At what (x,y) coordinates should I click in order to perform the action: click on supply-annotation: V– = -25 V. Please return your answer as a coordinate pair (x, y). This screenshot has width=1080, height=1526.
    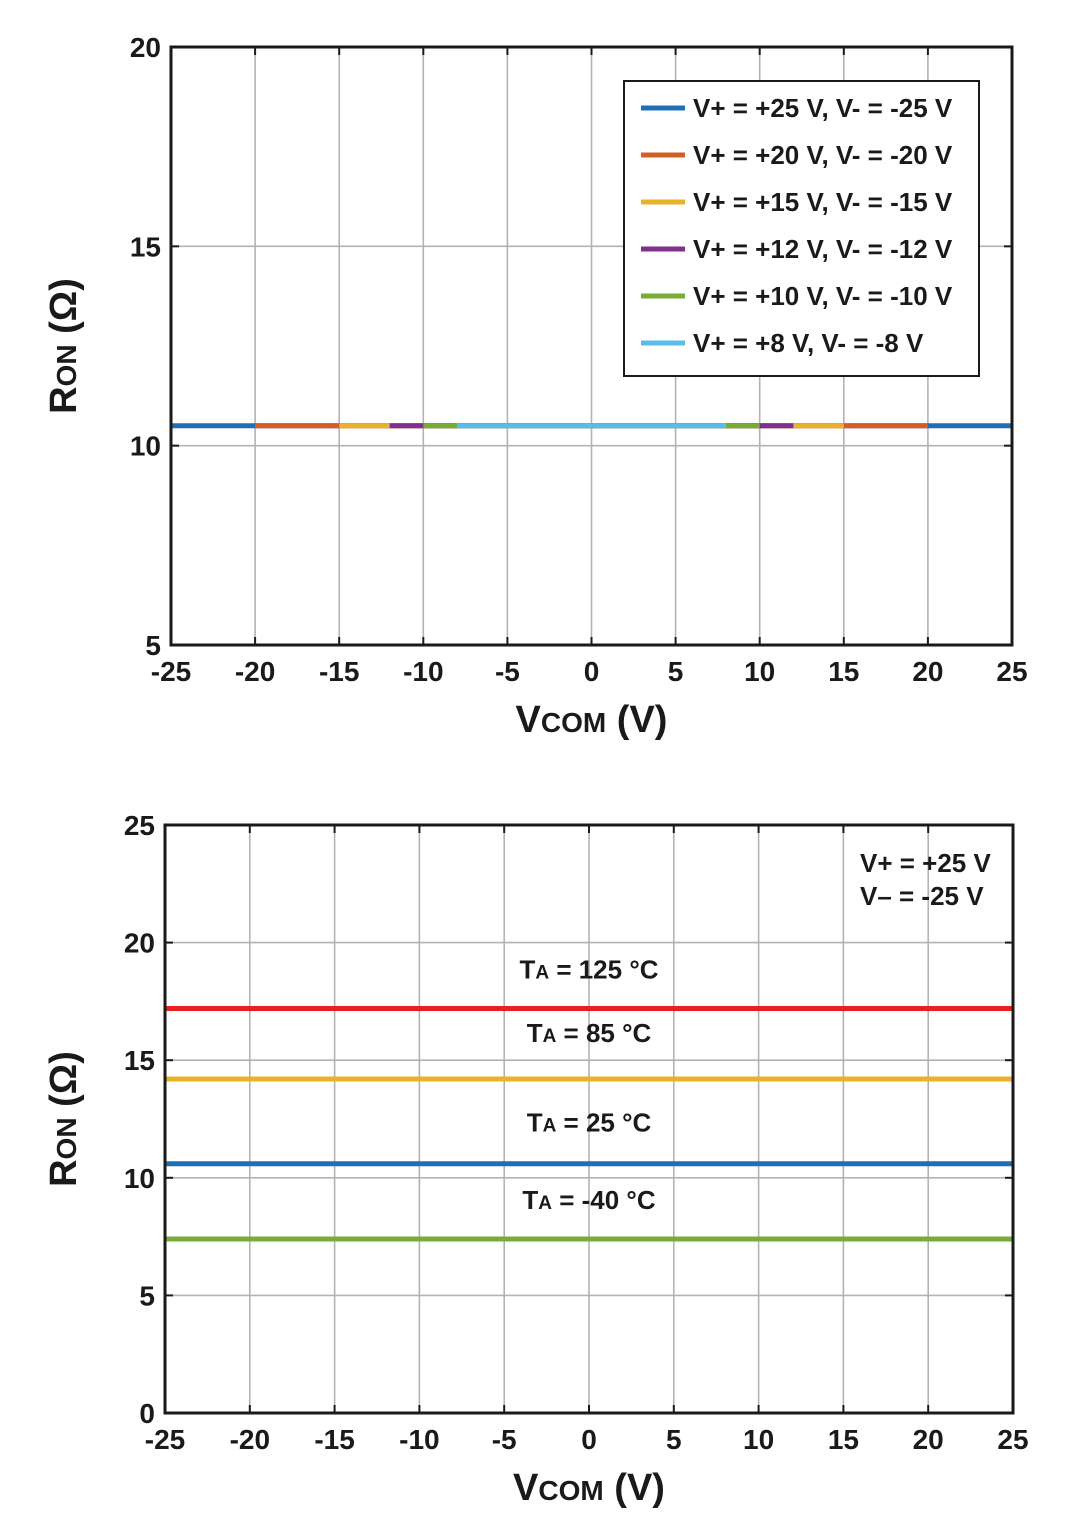
    Looking at the image, I should click on (922, 896).